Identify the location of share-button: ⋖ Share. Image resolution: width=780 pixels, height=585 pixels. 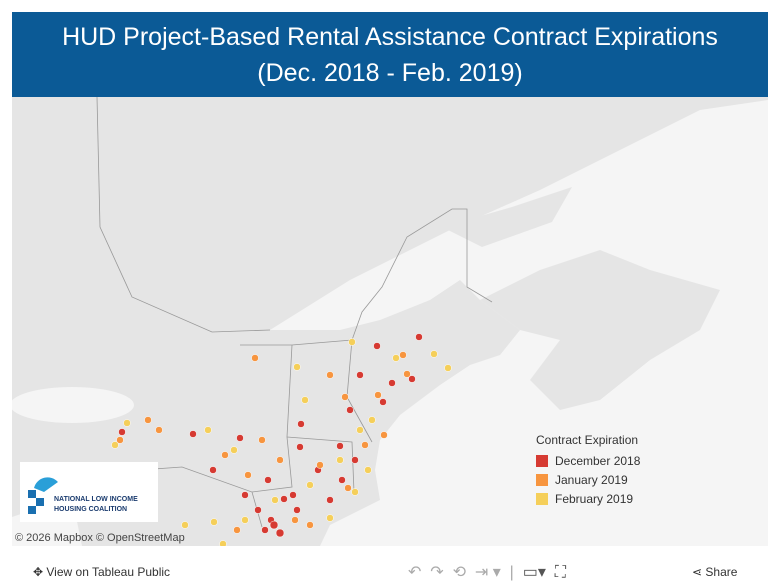
(715, 572).